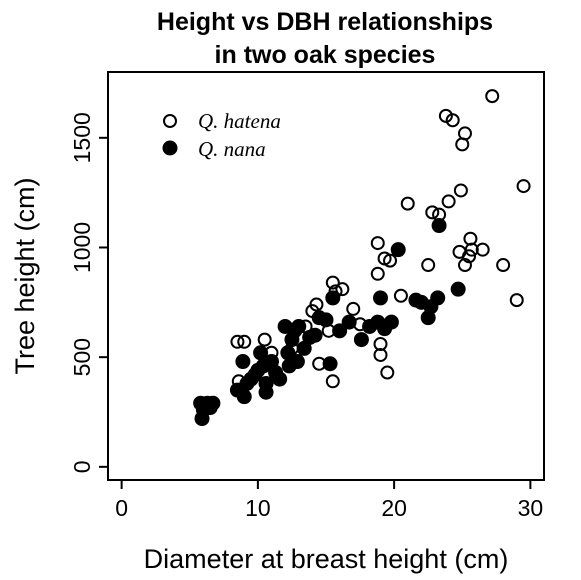 The height and width of the screenshot is (580, 581). I want to click on chart-title-line-2: in two oak species, so click(325, 55).